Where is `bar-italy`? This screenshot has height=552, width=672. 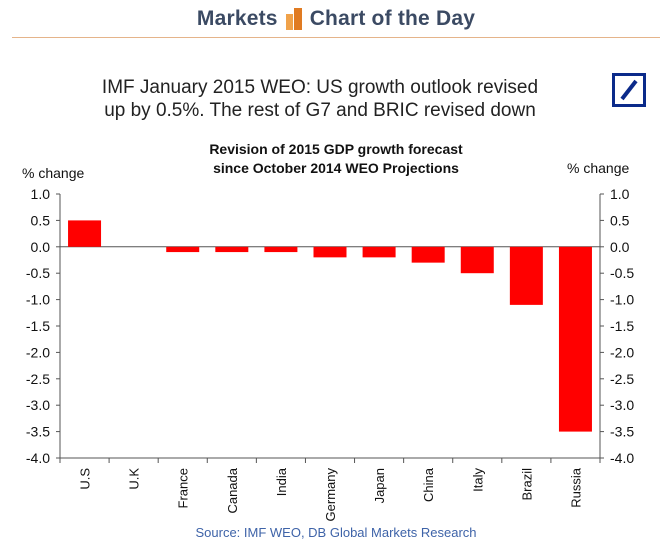
bar-italy is located at coordinates (477, 260).